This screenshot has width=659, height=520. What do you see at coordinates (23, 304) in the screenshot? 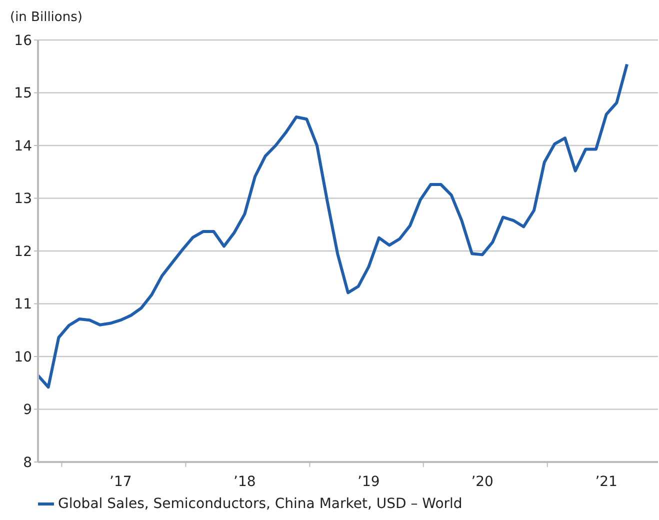
I see `y-tick-label: 11` at bounding box center [23, 304].